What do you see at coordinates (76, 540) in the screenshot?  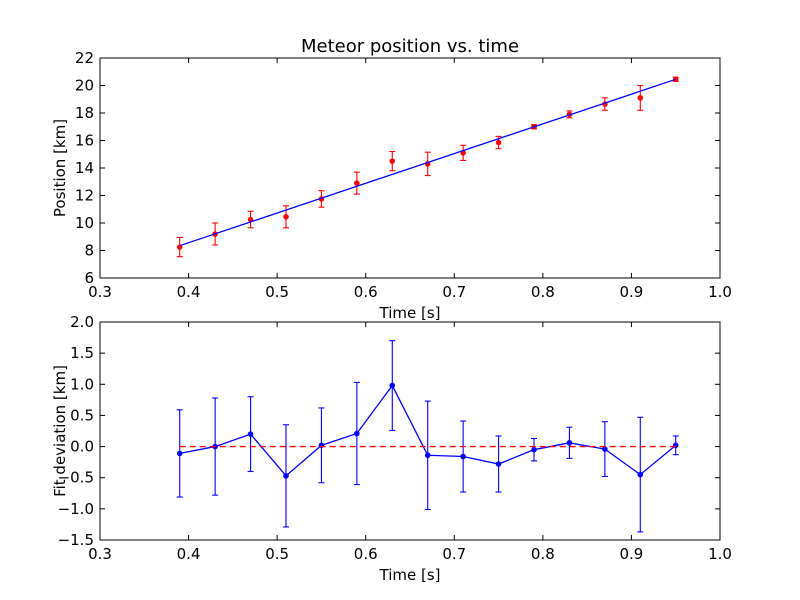 I see `y-tick-label: −1.5` at bounding box center [76, 540].